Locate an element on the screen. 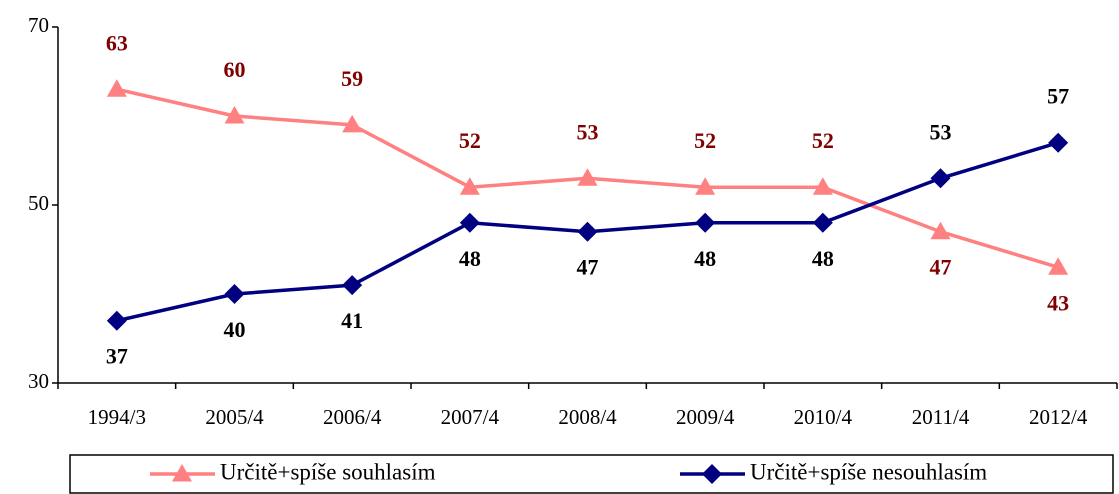 Image resolution: width=1119 pixels, height=494 pixels. x-tick-label: 2007/4 is located at coordinates (470, 417).